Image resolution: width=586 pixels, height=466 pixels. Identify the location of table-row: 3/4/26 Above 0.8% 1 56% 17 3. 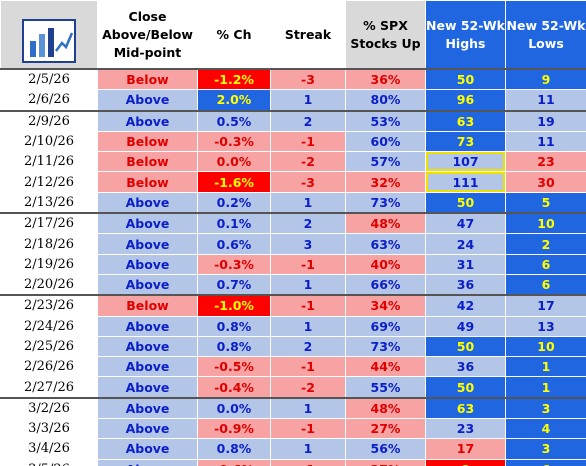
(293, 449).